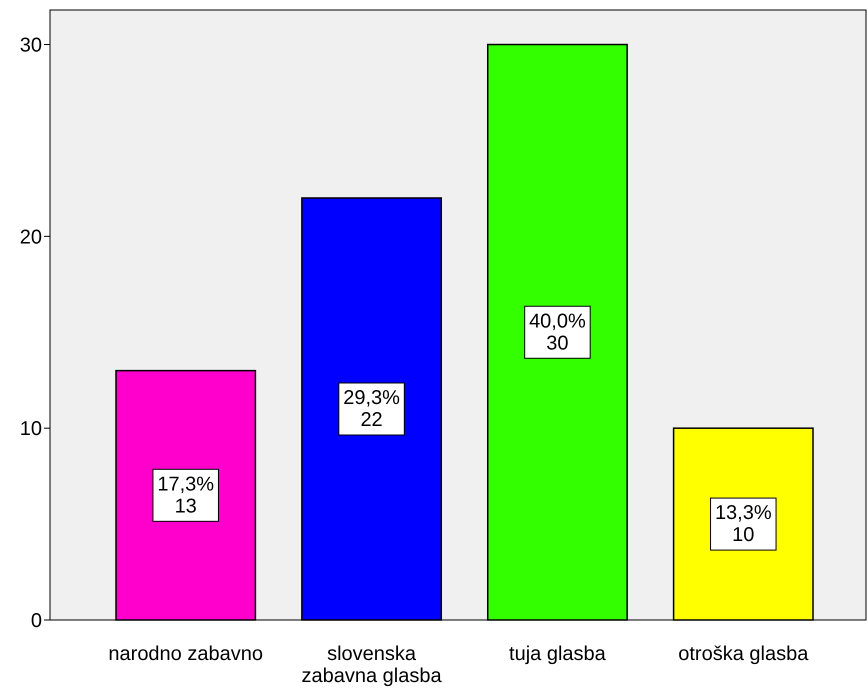 This screenshot has height=688, width=868. I want to click on data-label: 17,3% 13, so click(185, 495).